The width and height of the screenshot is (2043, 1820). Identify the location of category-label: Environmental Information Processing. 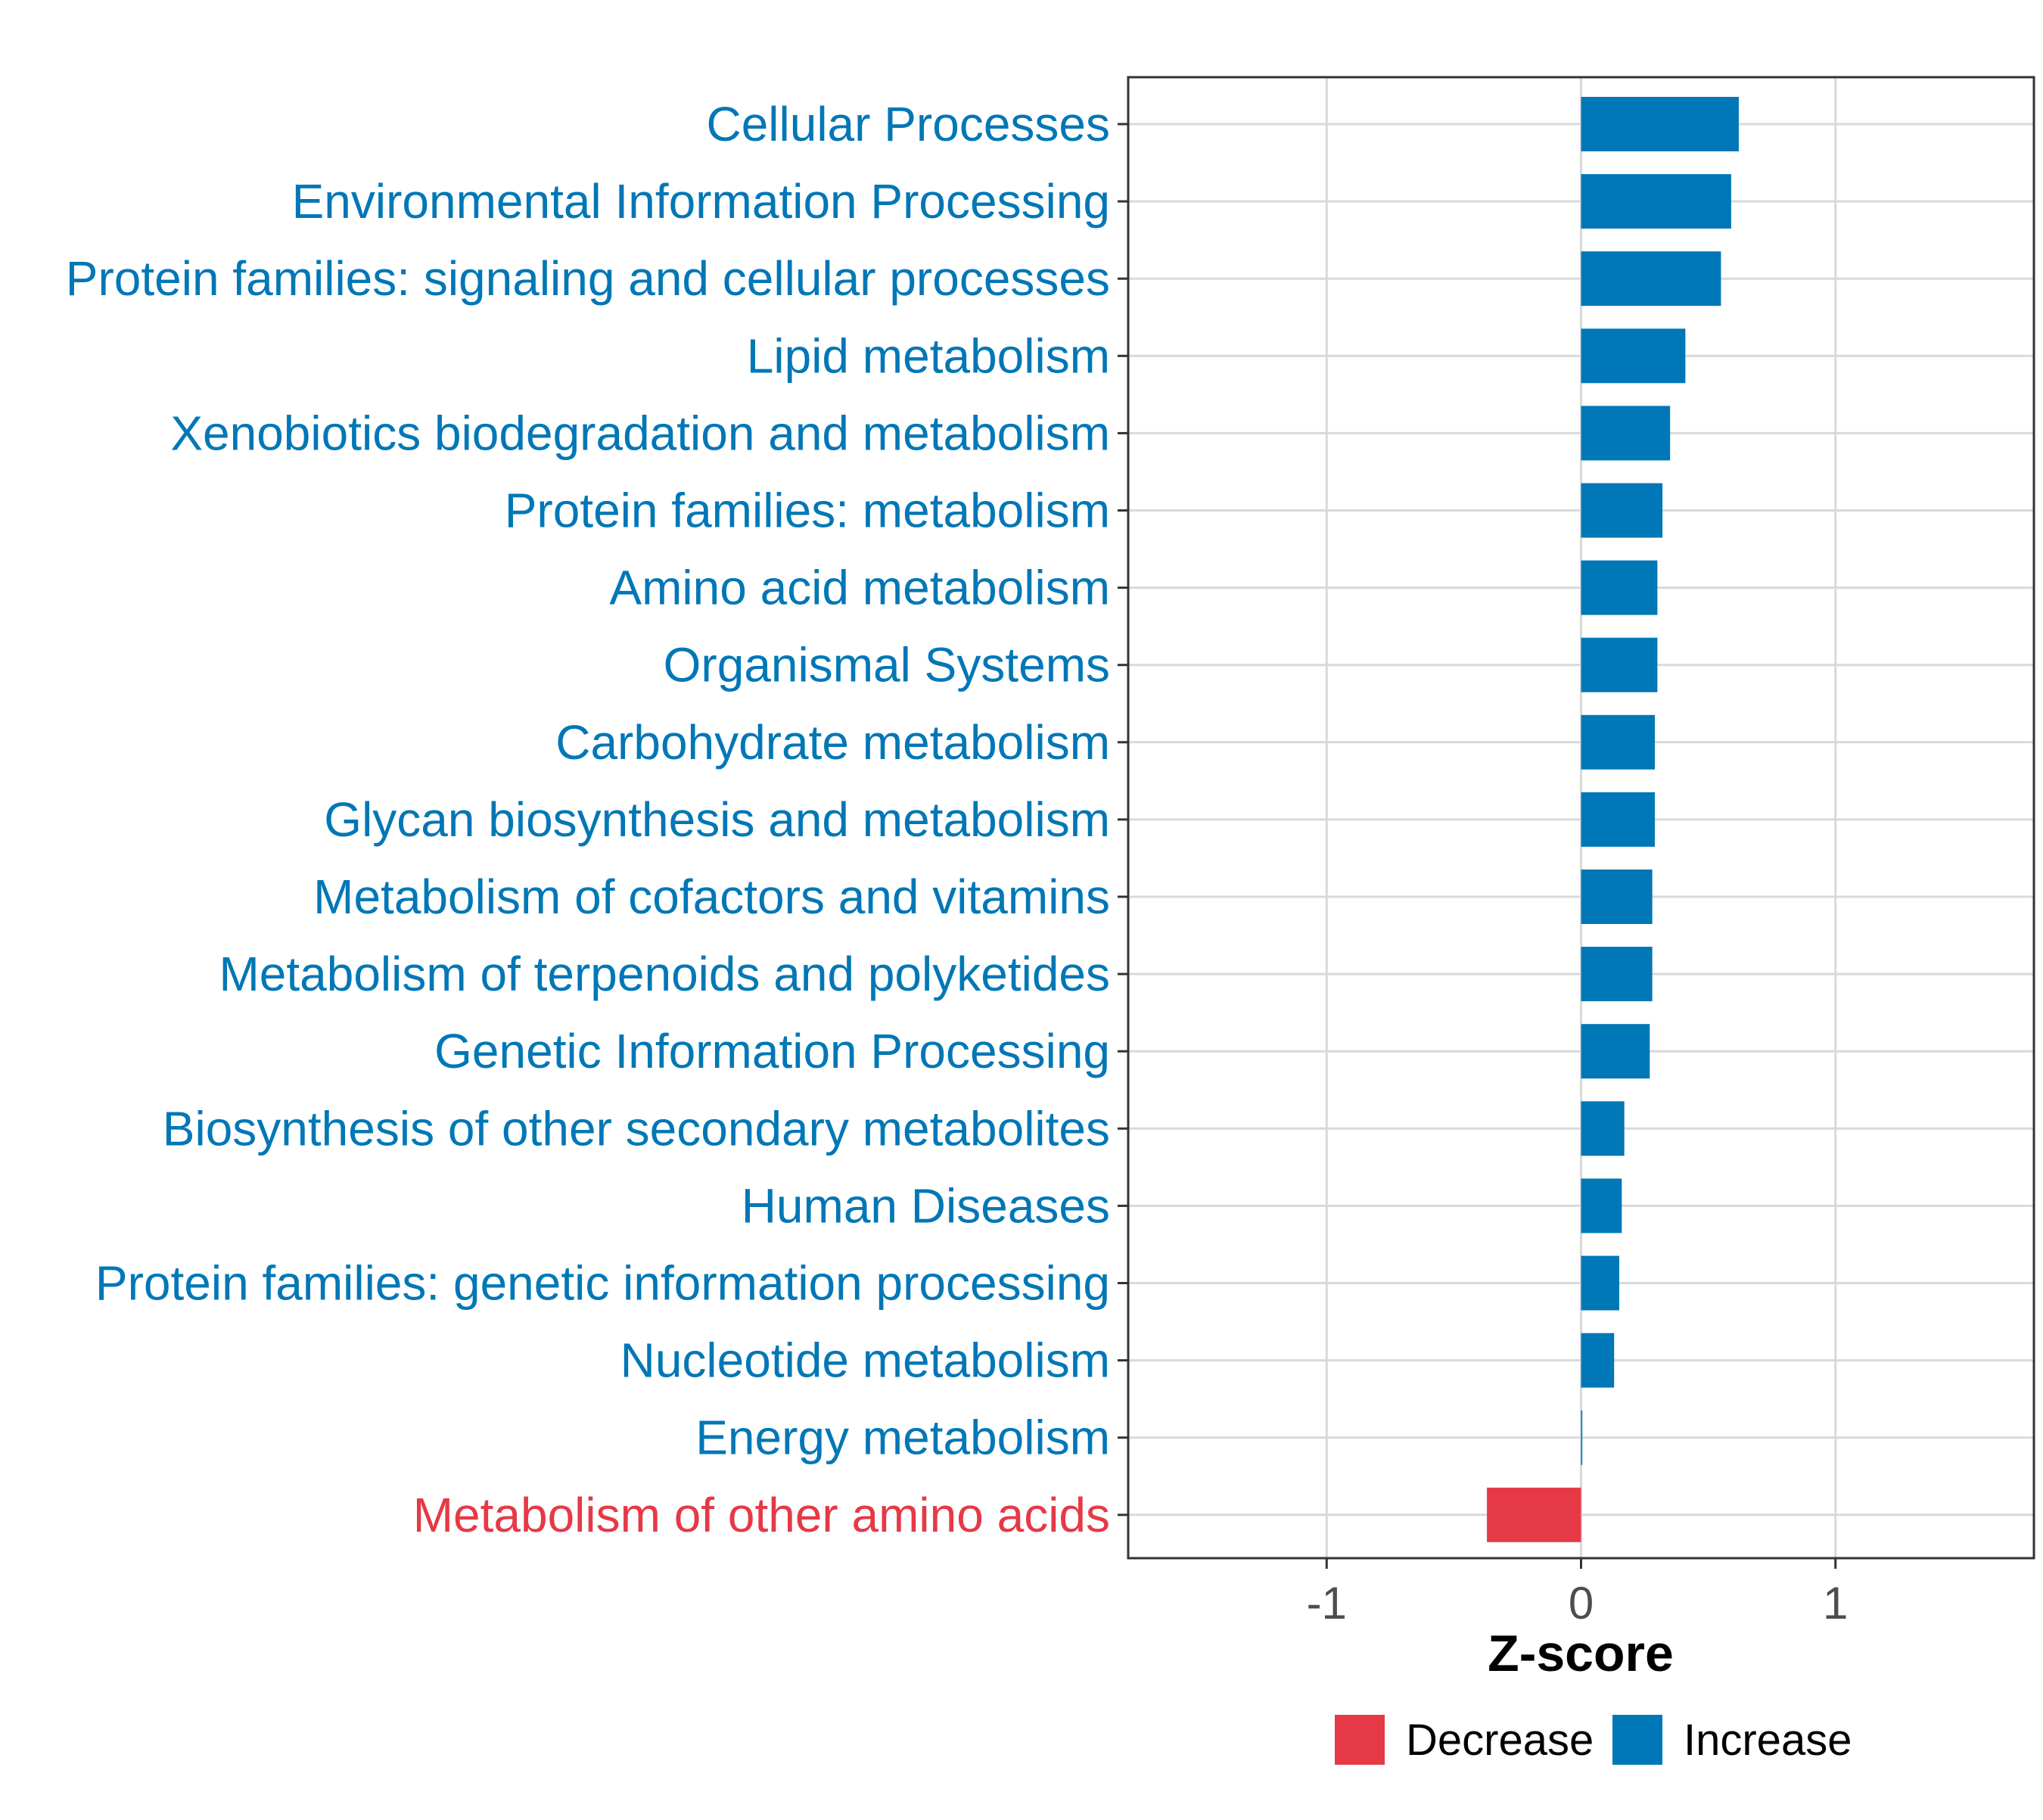
(701, 201).